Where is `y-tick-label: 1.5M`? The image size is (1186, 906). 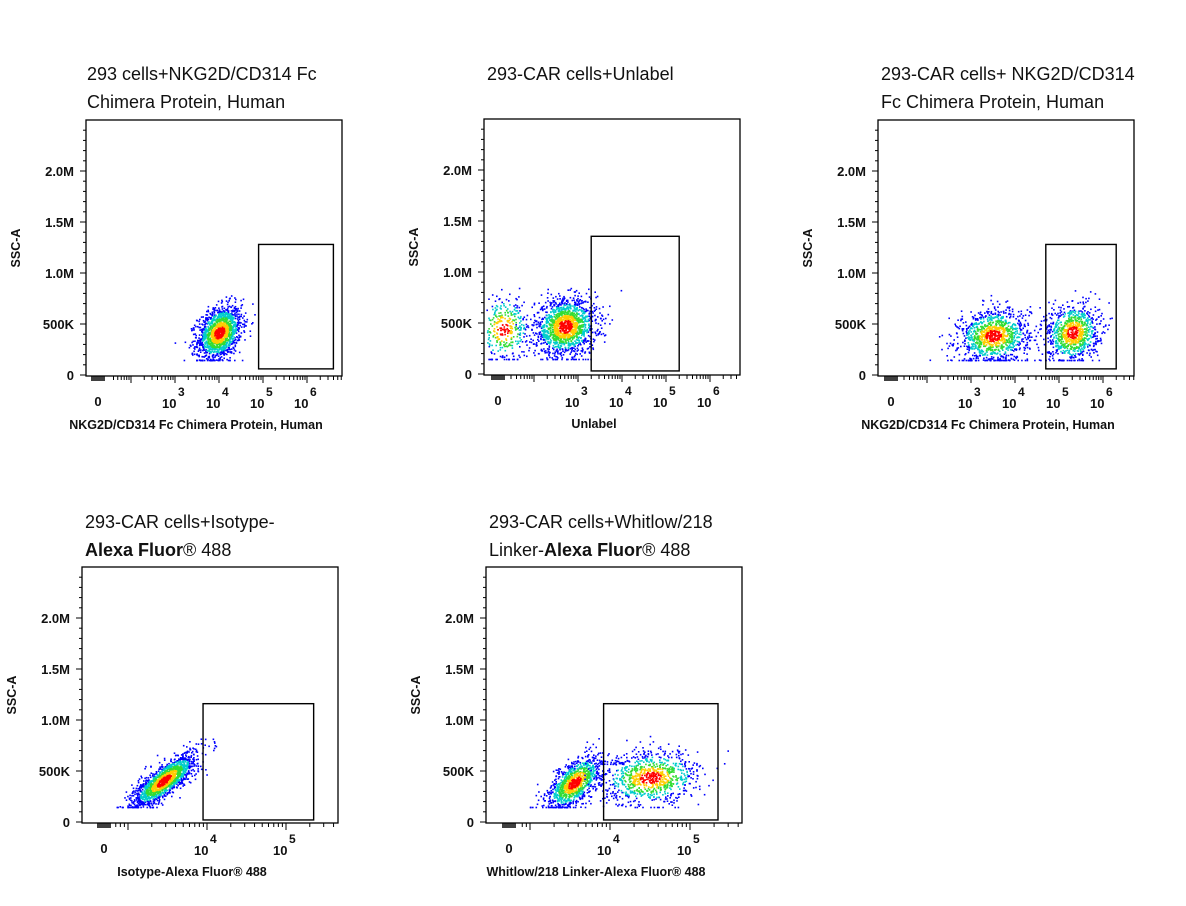
y-tick-label: 1.5M is located at coordinates (851, 222).